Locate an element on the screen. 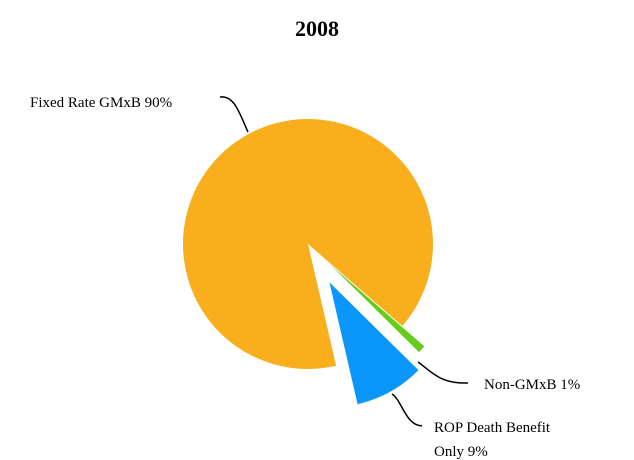 The width and height of the screenshot is (634, 460). slice-label-name: Fixed Rate GMxB is located at coordinates (85, 103).